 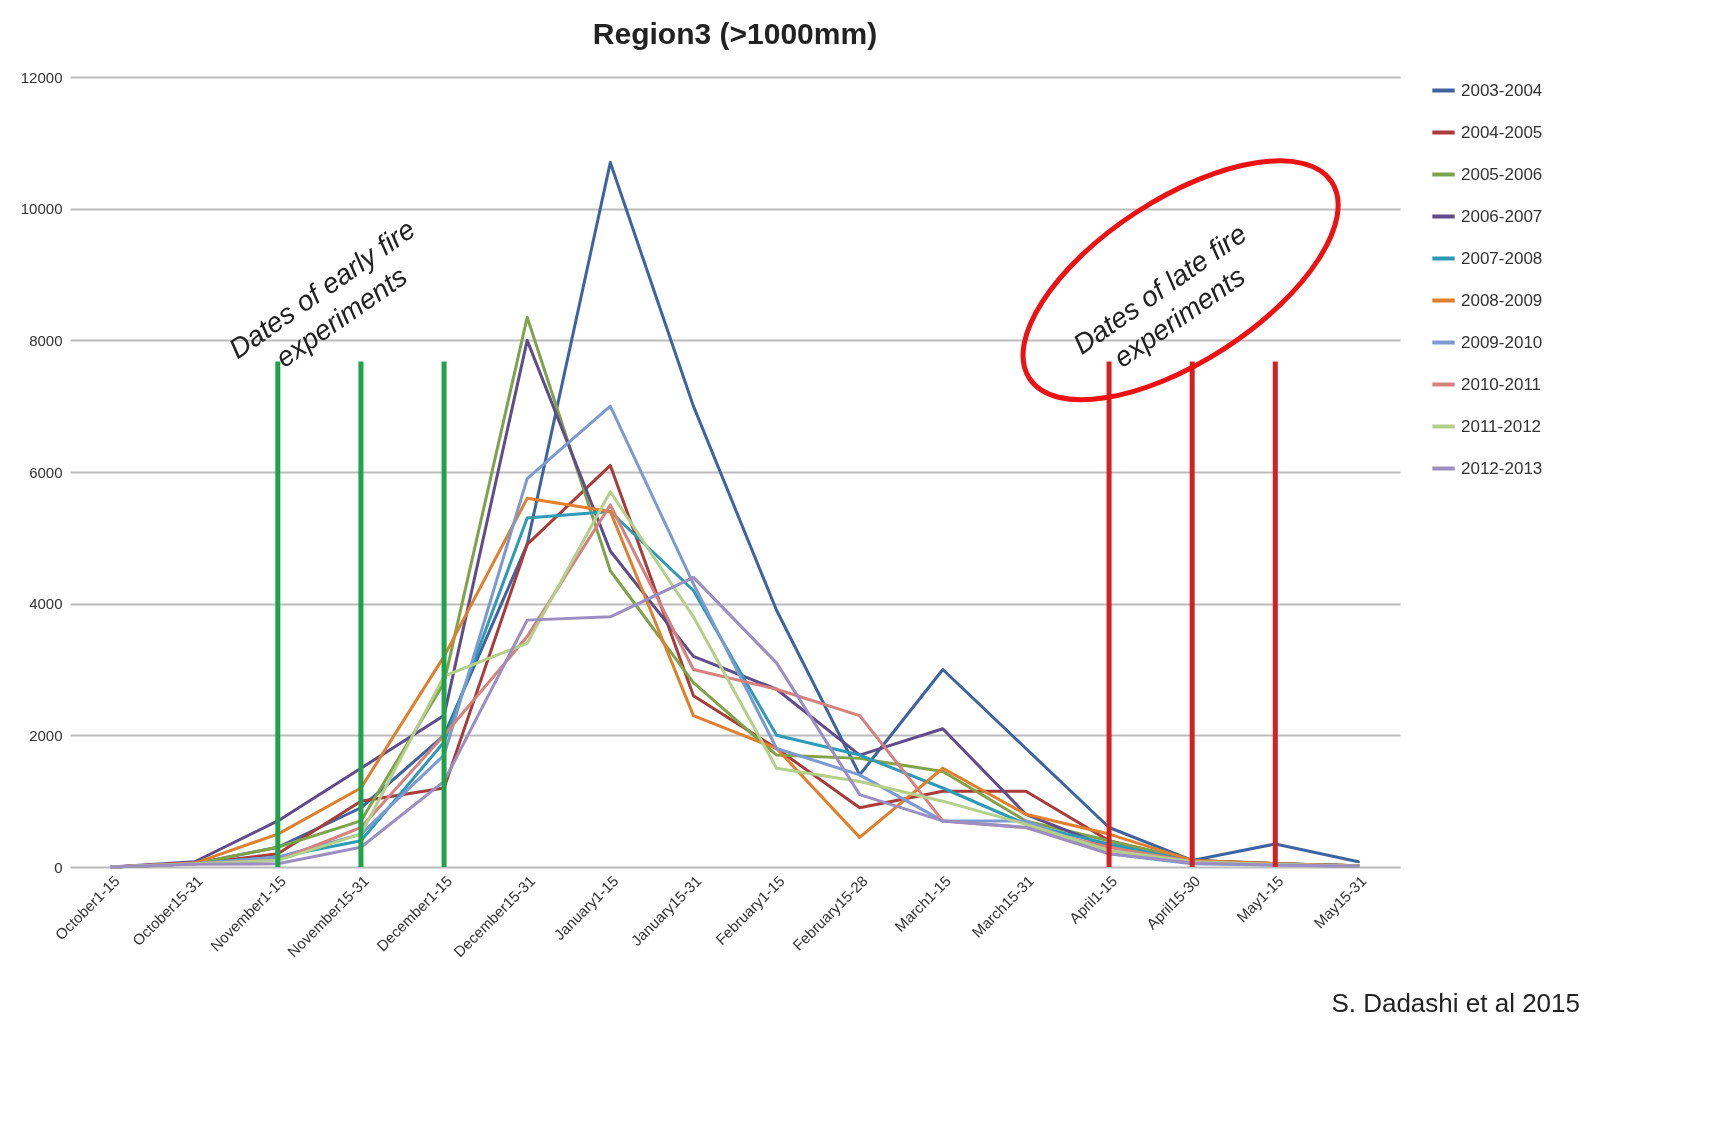 I want to click on legend-label: 2003-2004, so click(x=1502, y=90).